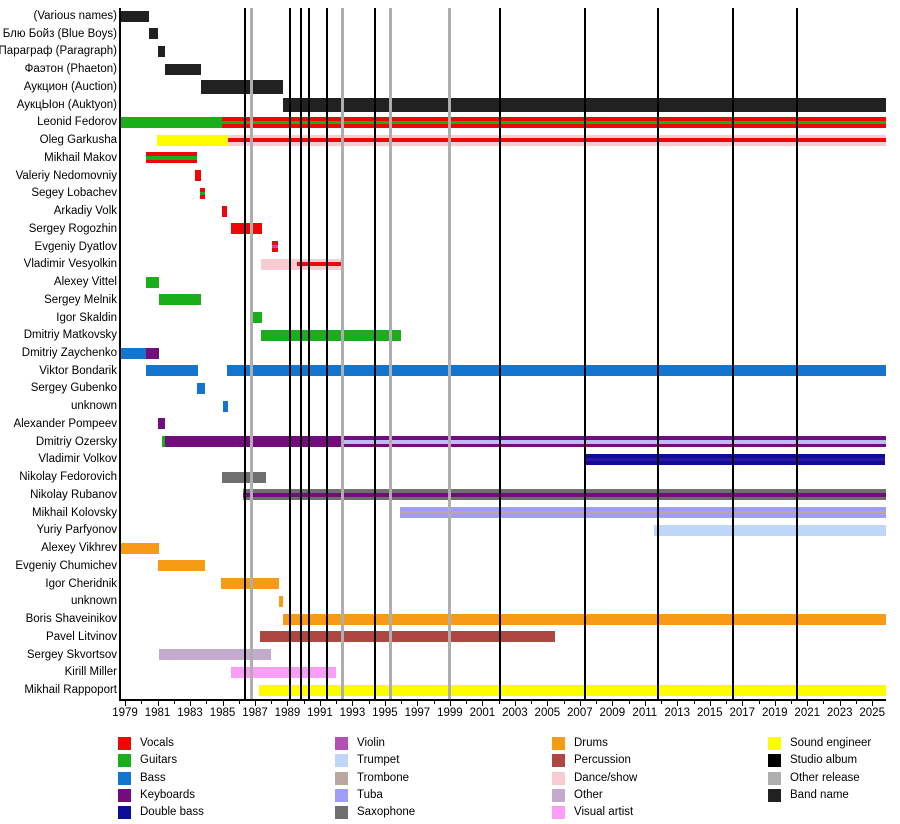 The image size is (900, 824). Describe the element at coordinates (125, 713) in the screenshot. I see `x-tick-label: 1979` at that location.